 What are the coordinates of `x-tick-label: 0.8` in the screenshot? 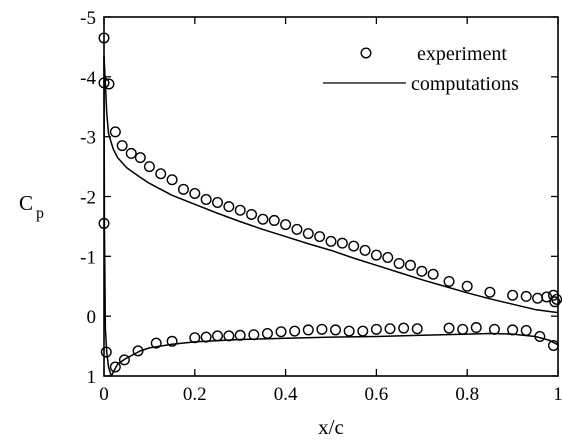 It's located at (467, 394).